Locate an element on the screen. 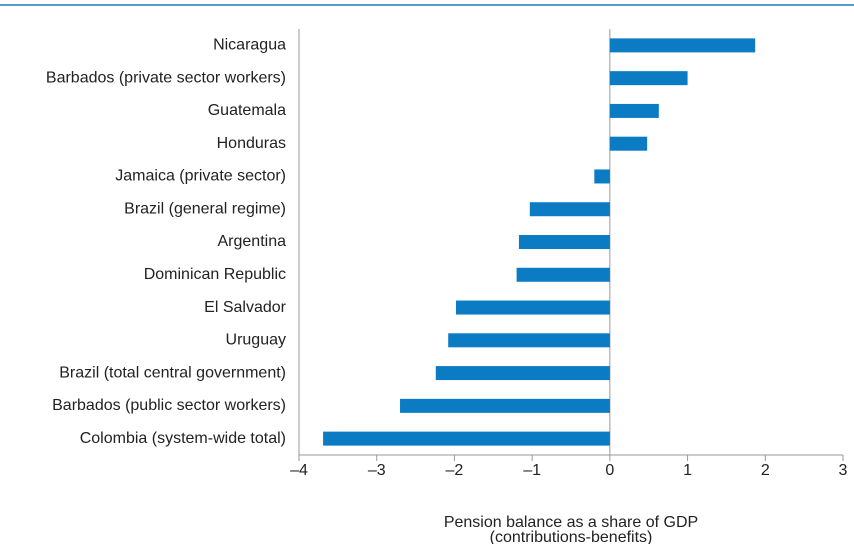 The image size is (854, 544). x-axis-label: (contributions-benefits) is located at coordinates (571, 536).